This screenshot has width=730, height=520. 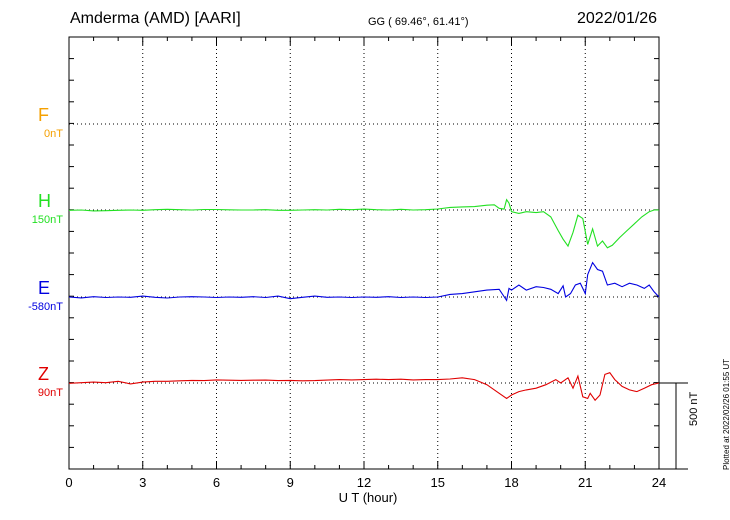 I want to click on component-label-e: E, so click(x=44, y=288).